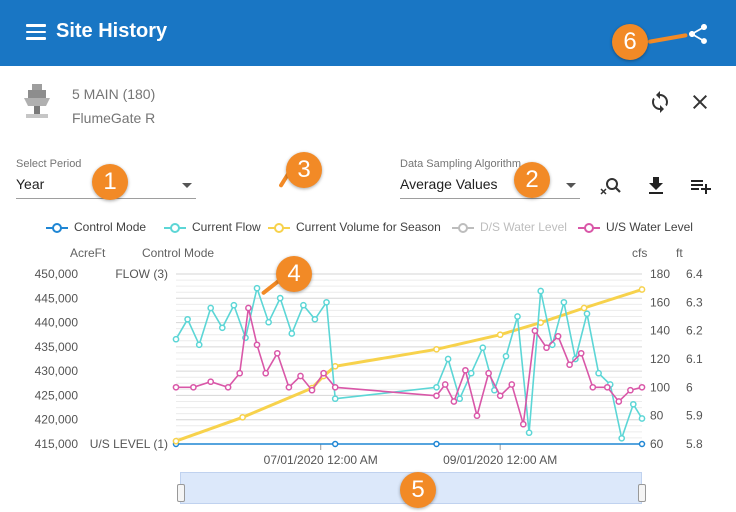  I want to click on annotation-badge-2: 2, so click(532, 180).